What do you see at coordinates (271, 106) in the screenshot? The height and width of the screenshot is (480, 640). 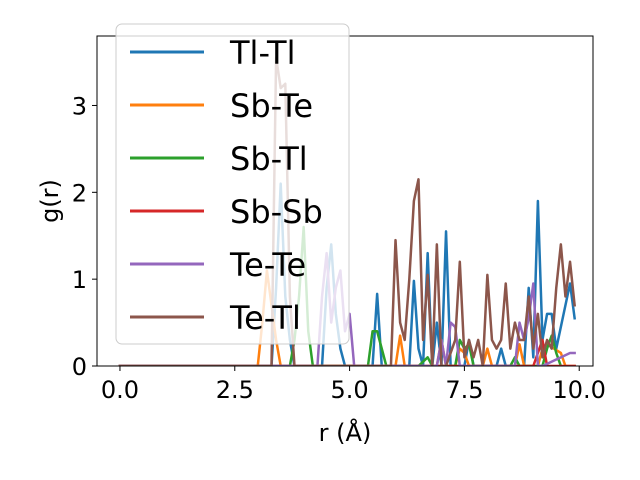 I see `legend-label-sb-te: Sb-Te` at bounding box center [271, 106].